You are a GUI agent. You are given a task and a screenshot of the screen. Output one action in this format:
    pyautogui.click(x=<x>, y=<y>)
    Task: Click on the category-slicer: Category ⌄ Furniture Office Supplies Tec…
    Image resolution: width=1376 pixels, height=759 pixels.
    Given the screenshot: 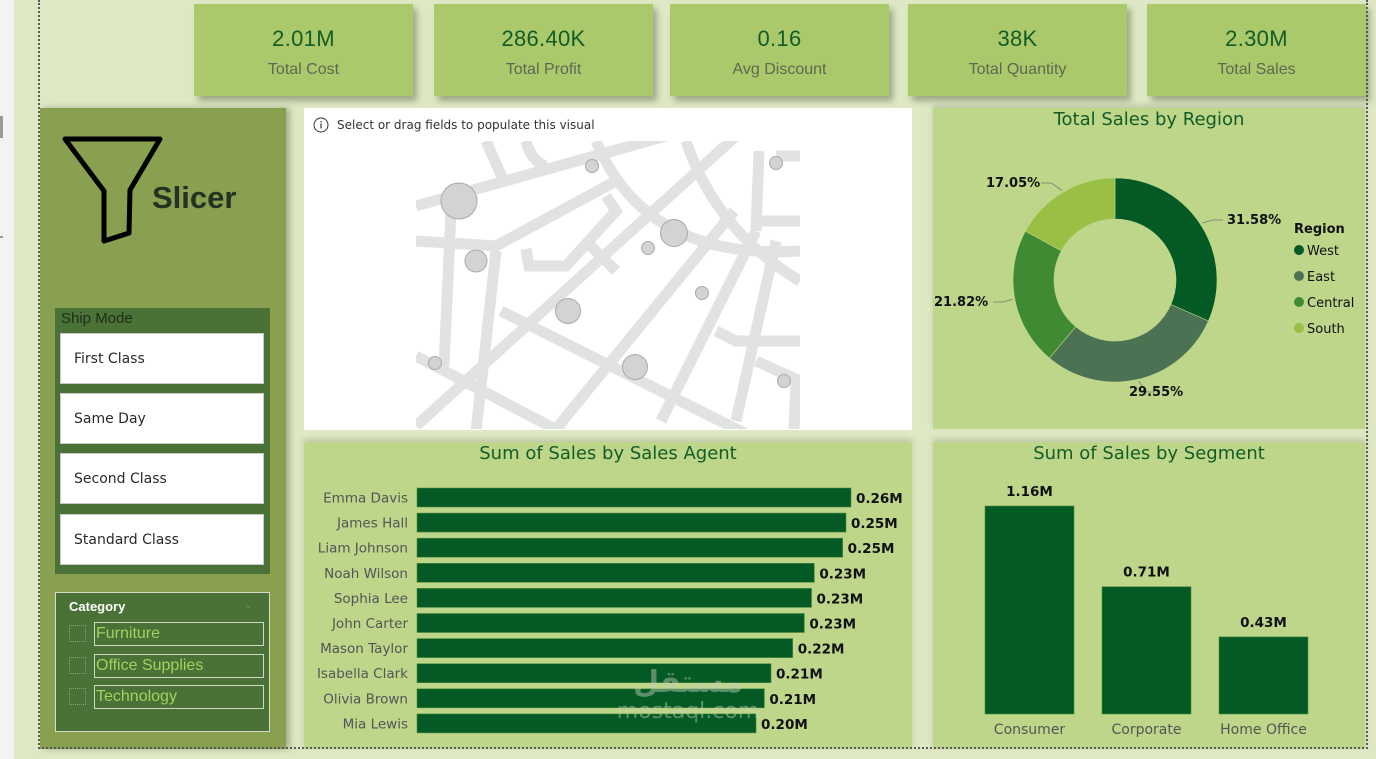 What is the action you would take?
    pyautogui.click(x=162, y=662)
    